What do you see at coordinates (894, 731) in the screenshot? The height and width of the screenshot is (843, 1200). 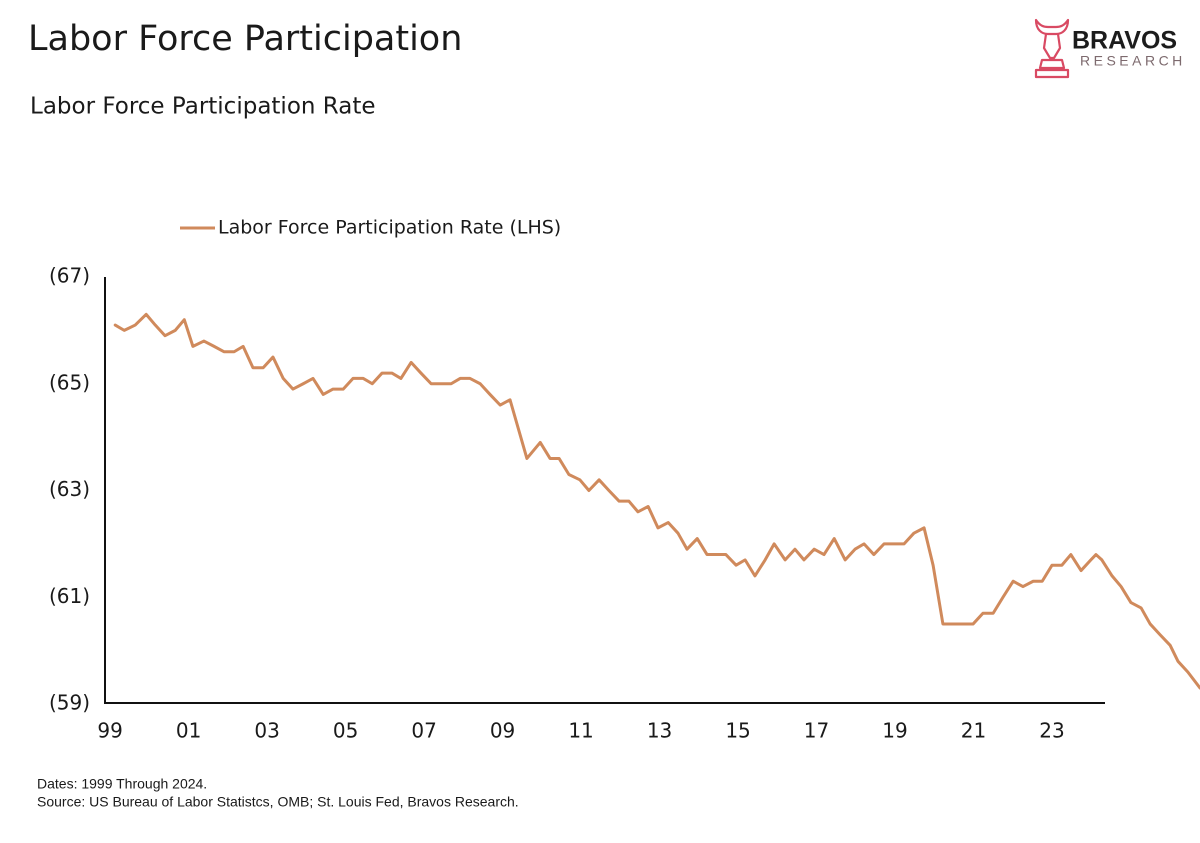 I see `x-tick-label: 19` at bounding box center [894, 731].